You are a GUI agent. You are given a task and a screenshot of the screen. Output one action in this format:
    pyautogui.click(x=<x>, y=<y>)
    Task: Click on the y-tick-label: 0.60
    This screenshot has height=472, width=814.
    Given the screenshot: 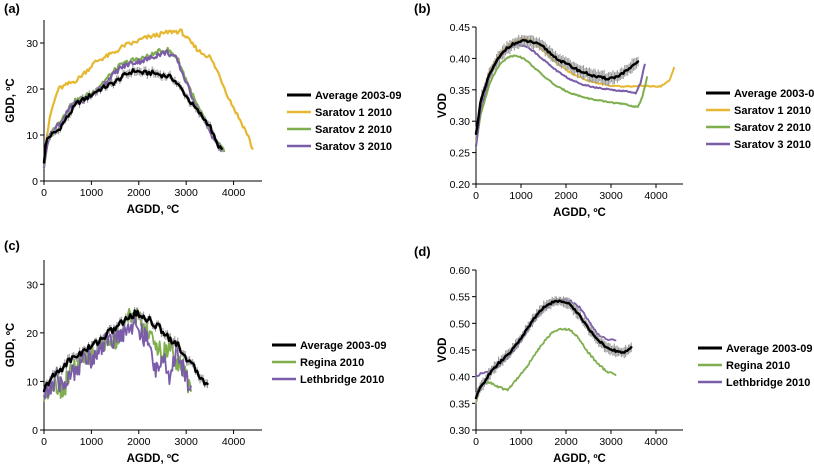 What is the action you would take?
    pyautogui.click(x=460, y=271)
    